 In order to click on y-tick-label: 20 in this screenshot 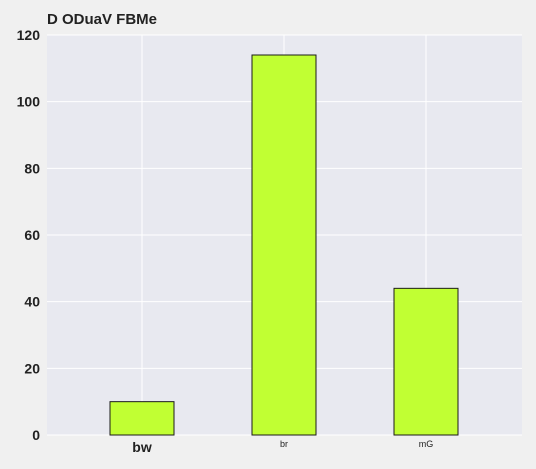, I will do `click(32, 368)`.